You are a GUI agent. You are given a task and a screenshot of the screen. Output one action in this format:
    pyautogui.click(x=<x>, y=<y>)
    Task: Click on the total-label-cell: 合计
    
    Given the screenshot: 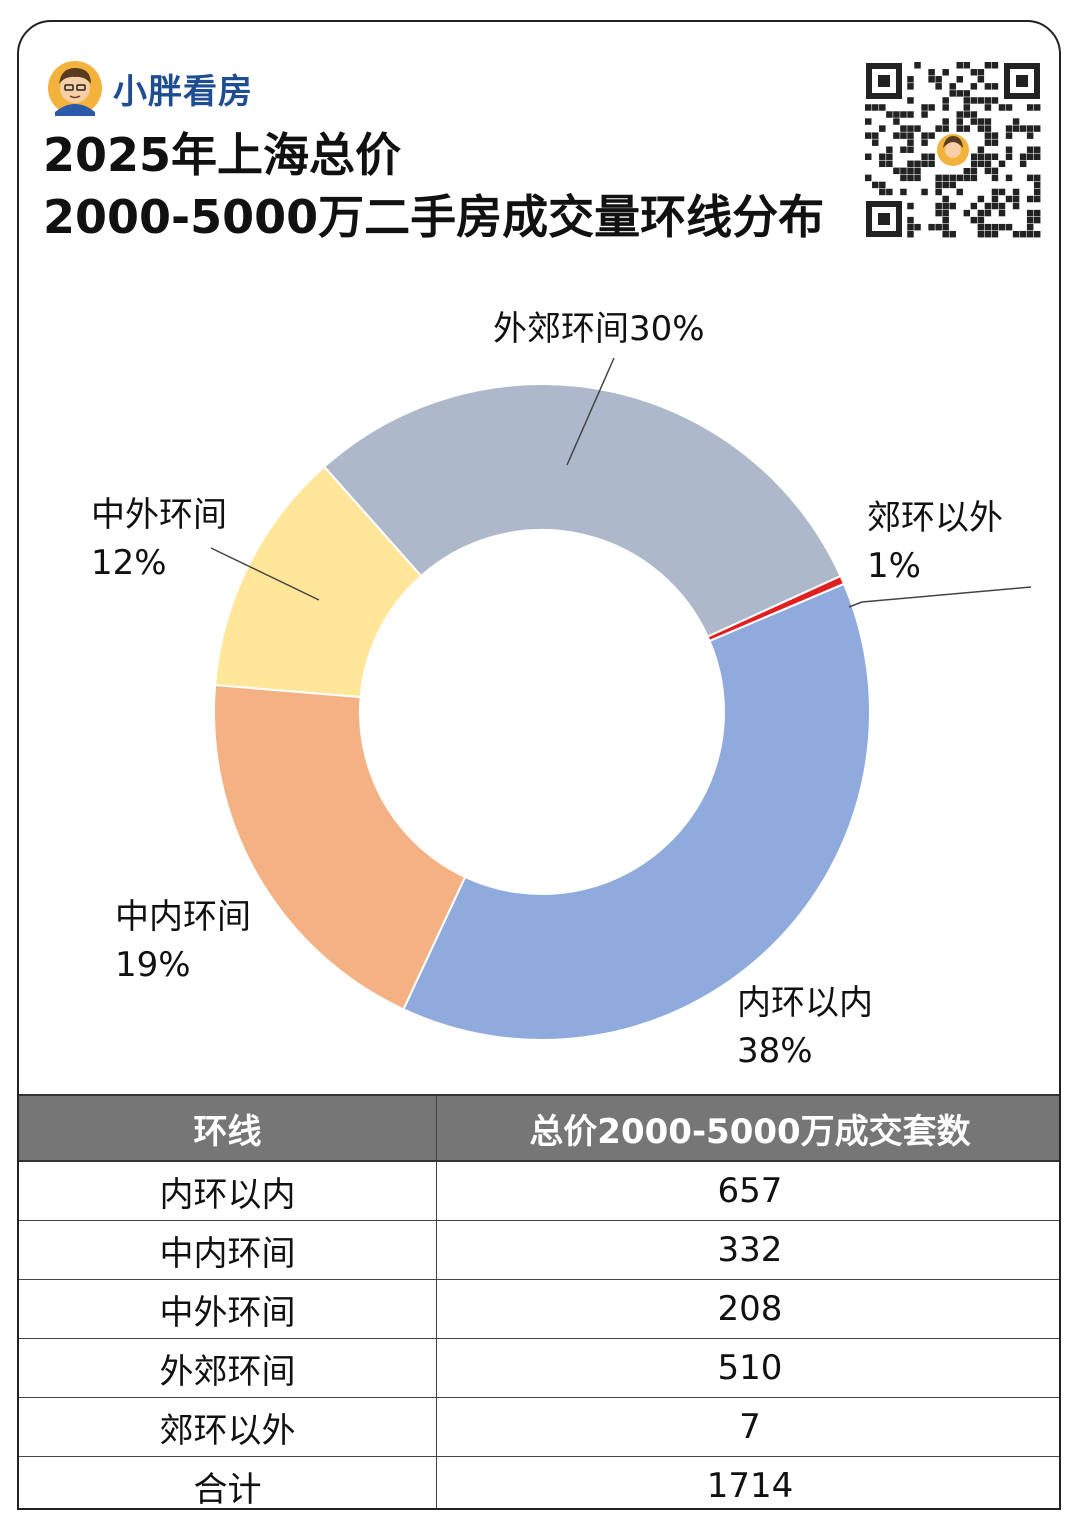 What is the action you would take?
    pyautogui.click(x=228, y=1482)
    